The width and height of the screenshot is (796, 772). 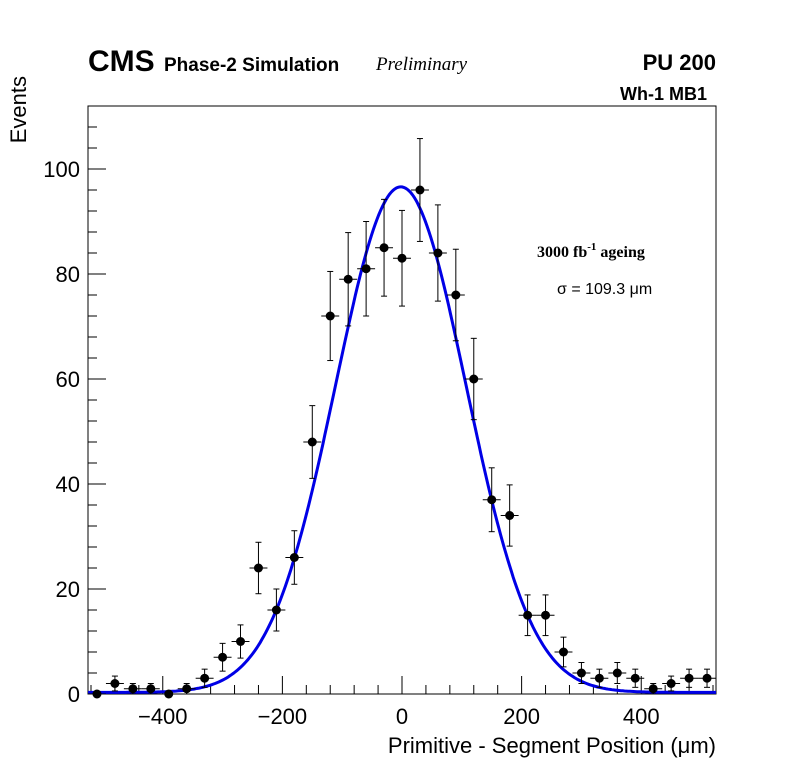 What do you see at coordinates (641, 716) in the screenshot?
I see `x-tick-label: 400` at bounding box center [641, 716].